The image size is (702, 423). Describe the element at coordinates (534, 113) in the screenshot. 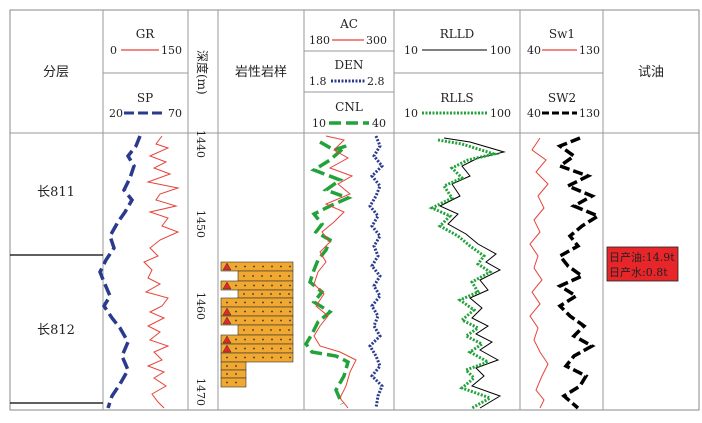

I see `sw2-min: 40` at that location.